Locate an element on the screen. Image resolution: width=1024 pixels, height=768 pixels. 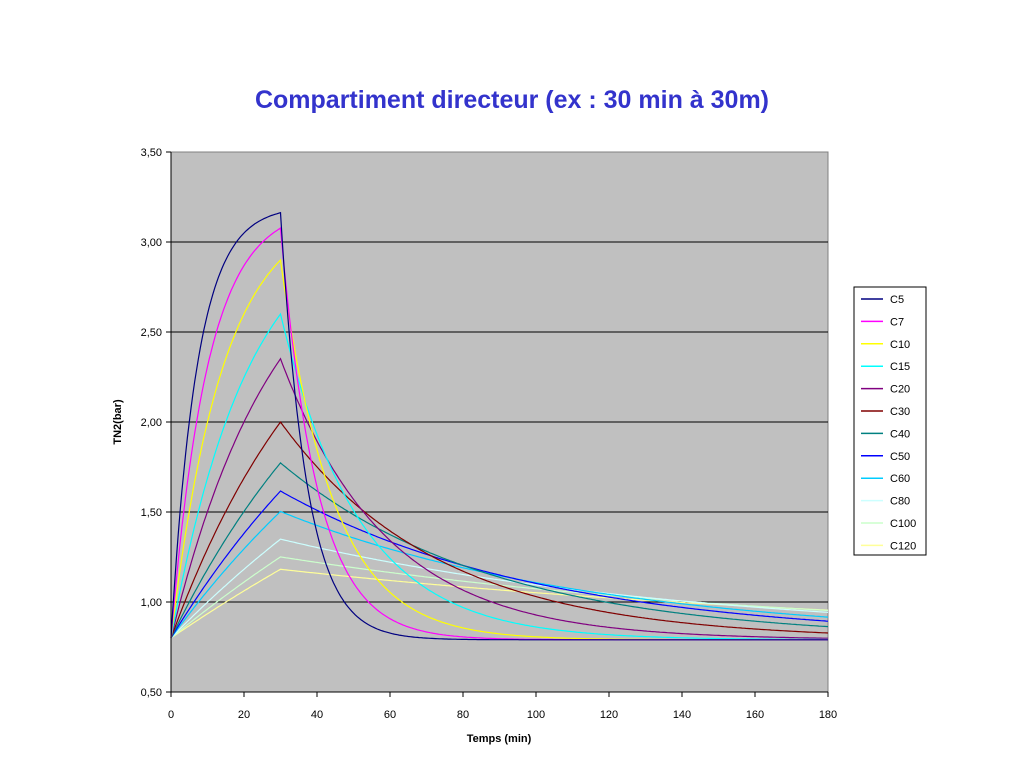
x-tick-label: 100 is located at coordinates (536, 715).